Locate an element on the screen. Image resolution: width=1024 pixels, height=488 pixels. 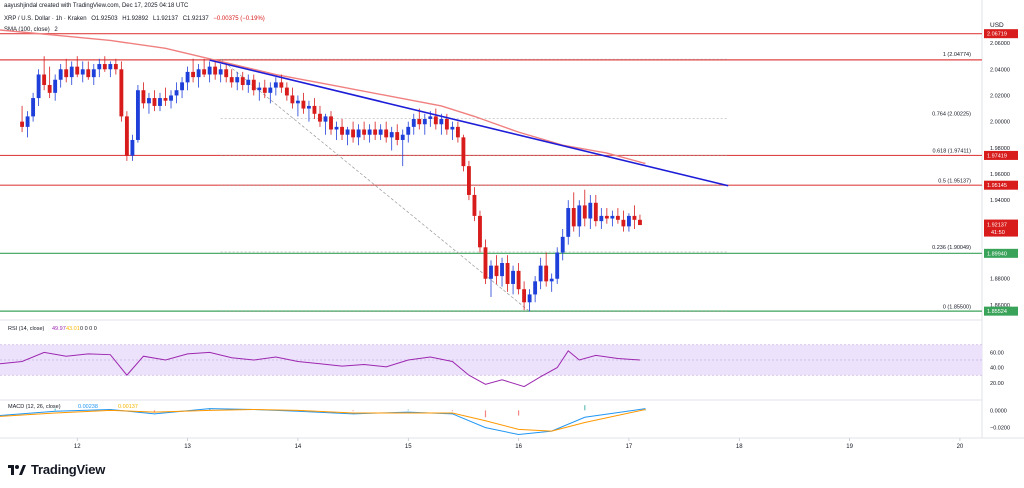
rsi-tick-label: 40.00 is located at coordinates (997, 369).